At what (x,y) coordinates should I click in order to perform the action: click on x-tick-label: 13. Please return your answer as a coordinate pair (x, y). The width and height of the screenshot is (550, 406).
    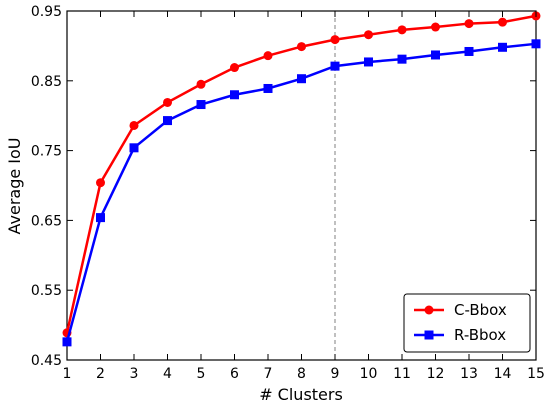
    Looking at the image, I should click on (469, 374).